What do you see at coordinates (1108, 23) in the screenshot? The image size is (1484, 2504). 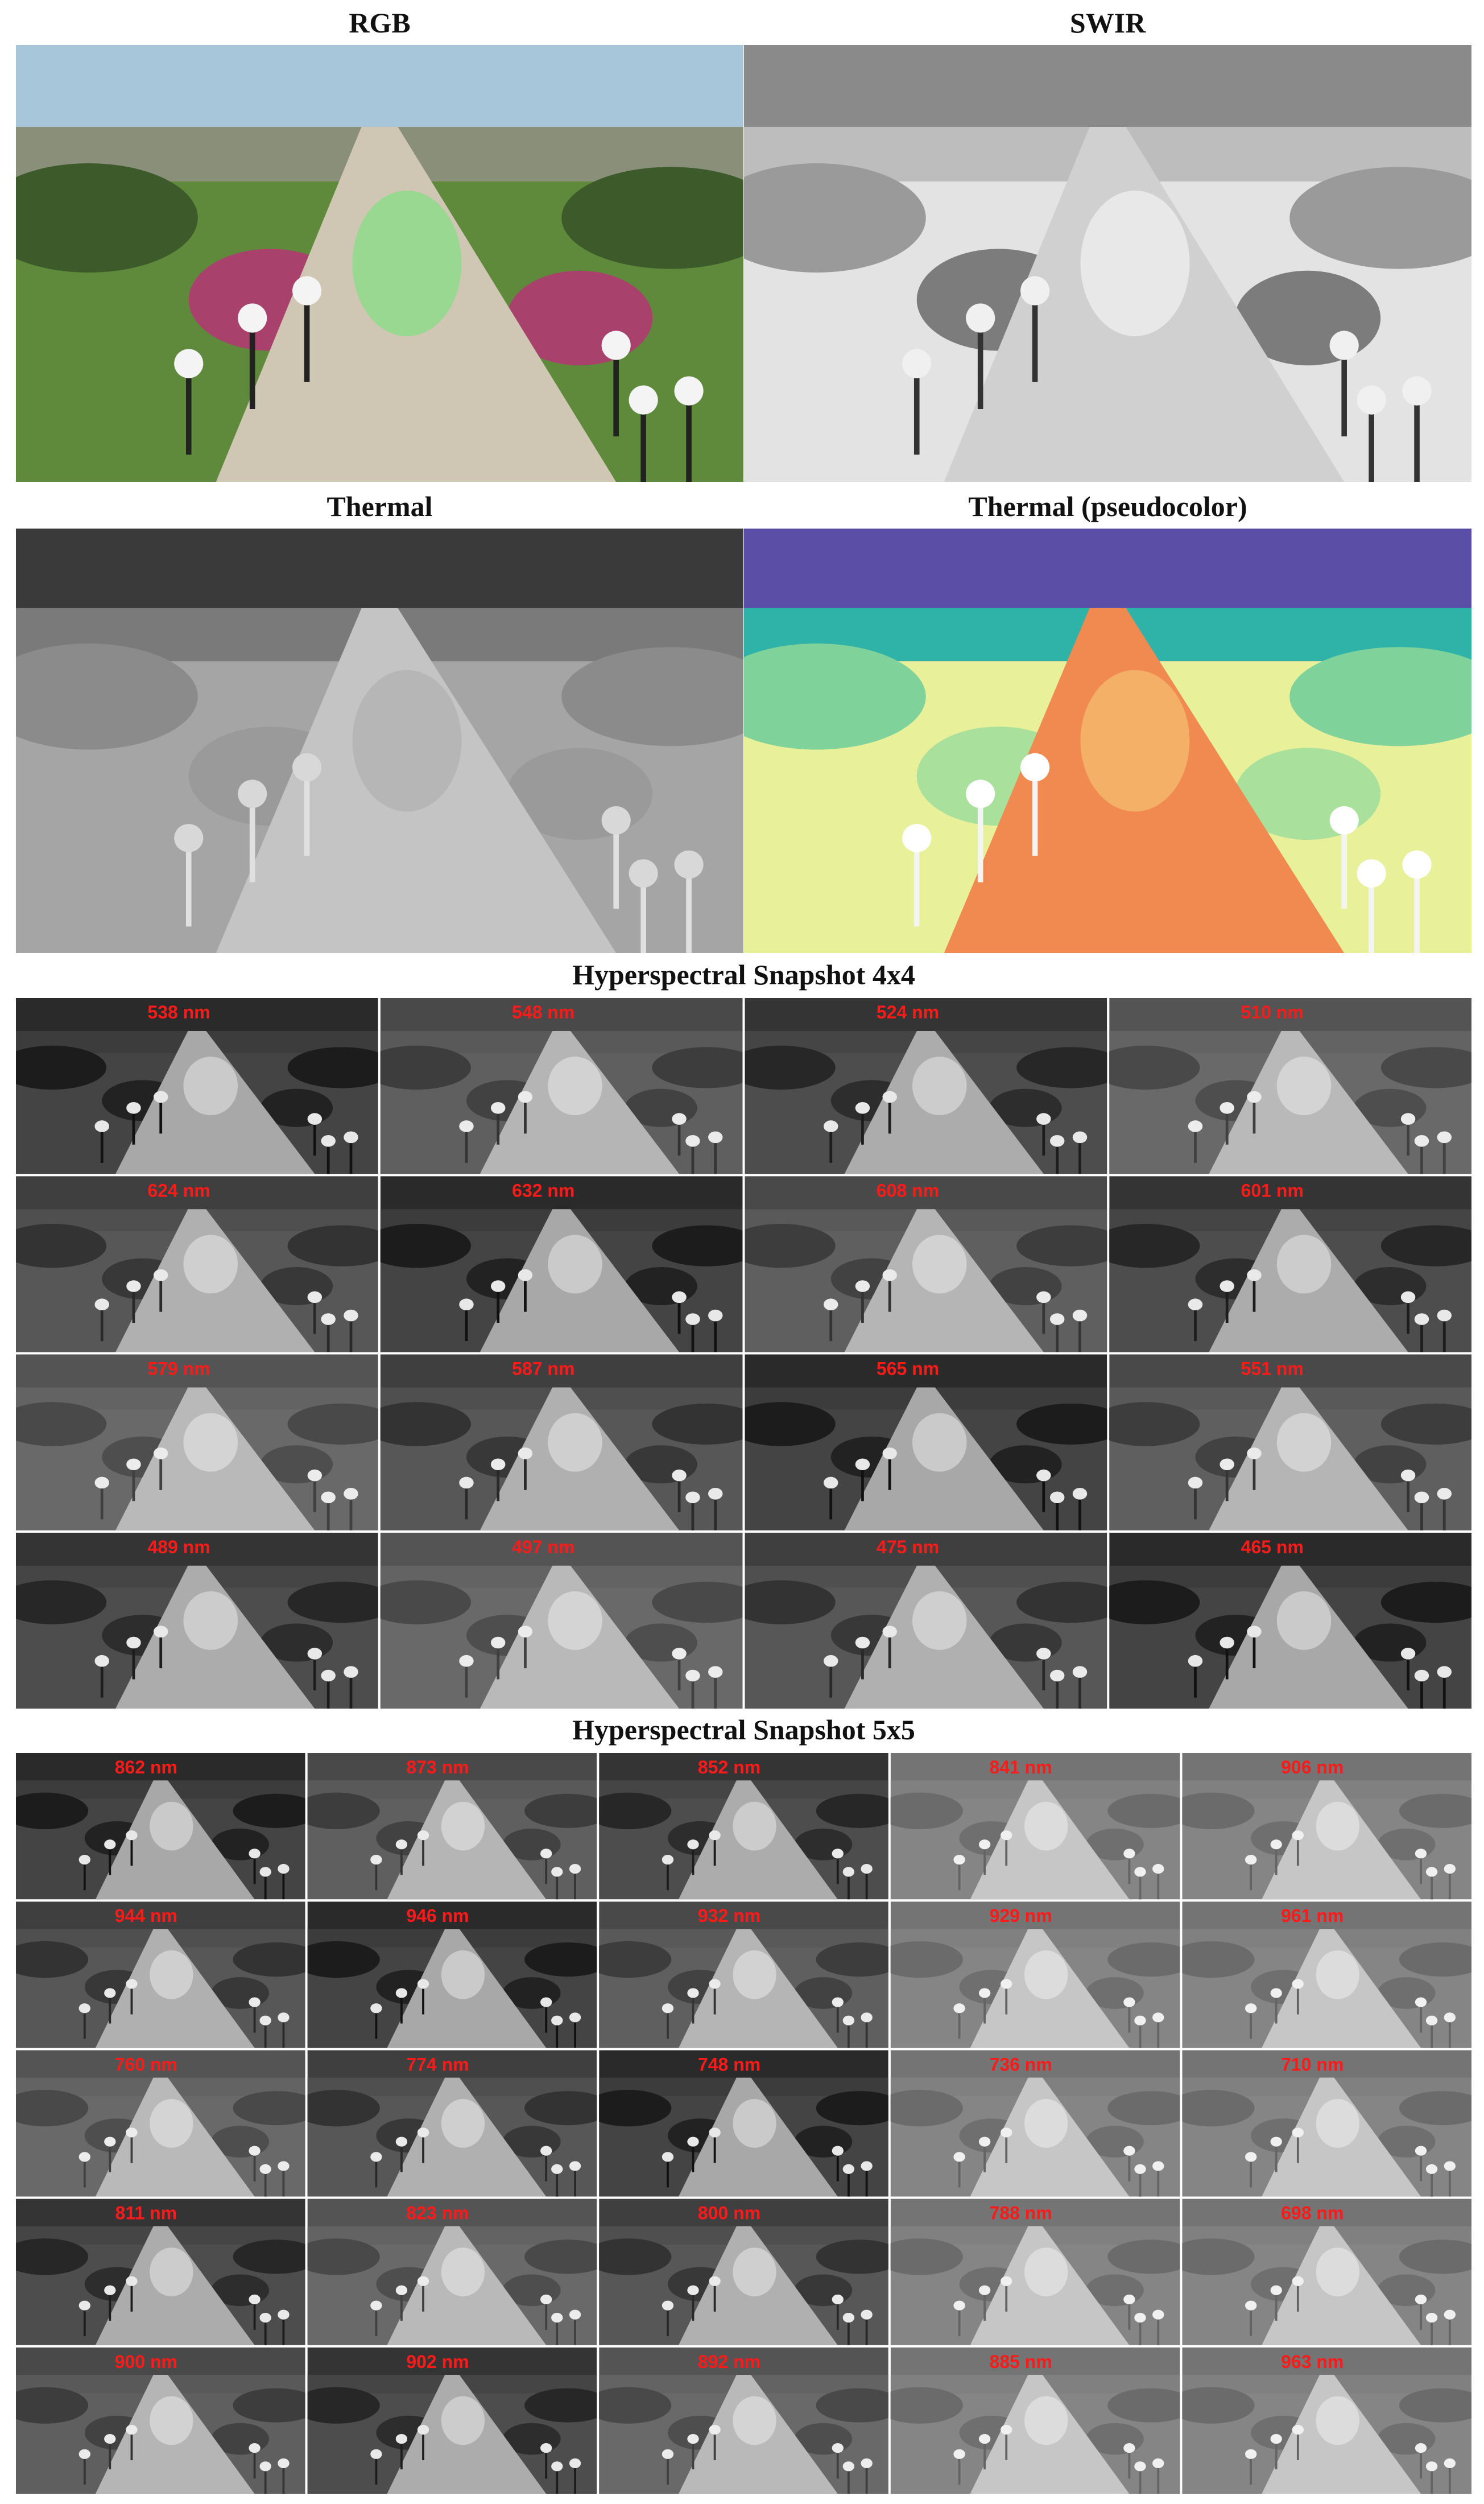 I see `panel-title: SWIR` at bounding box center [1108, 23].